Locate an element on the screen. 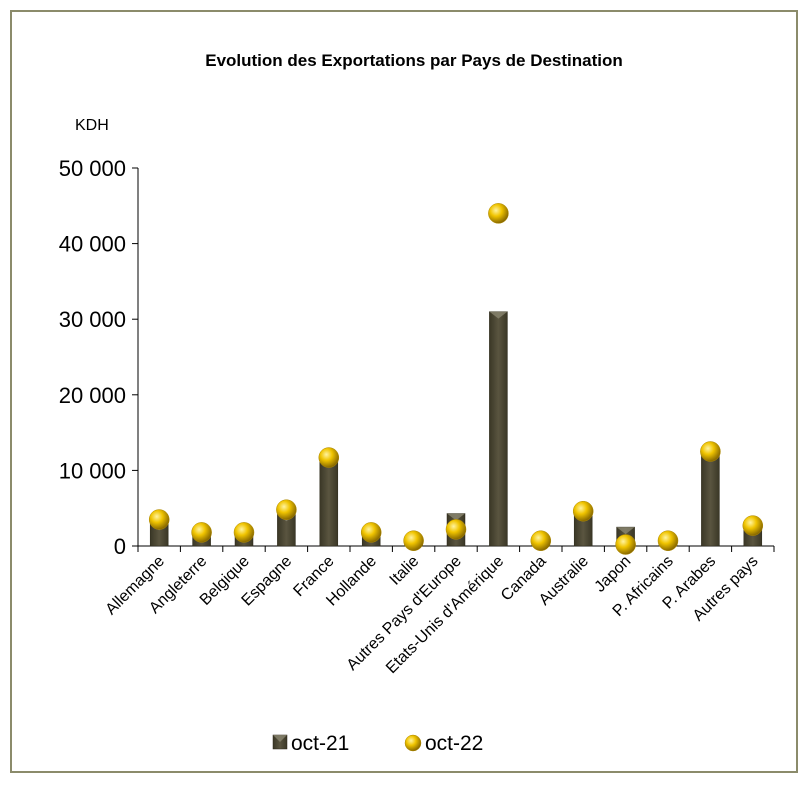 This screenshot has height=787, width=811. x-tick-label: Italie is located at coordinates (405, 571).